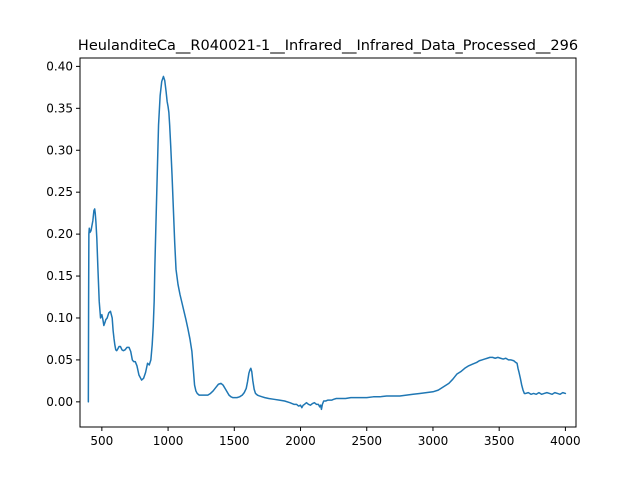 Image resolution: width=640 pixels, height=480 pixels. Describe the element at coordinates (101, 441) in the screenshot. I see `x-tick-label: 500` at that location.